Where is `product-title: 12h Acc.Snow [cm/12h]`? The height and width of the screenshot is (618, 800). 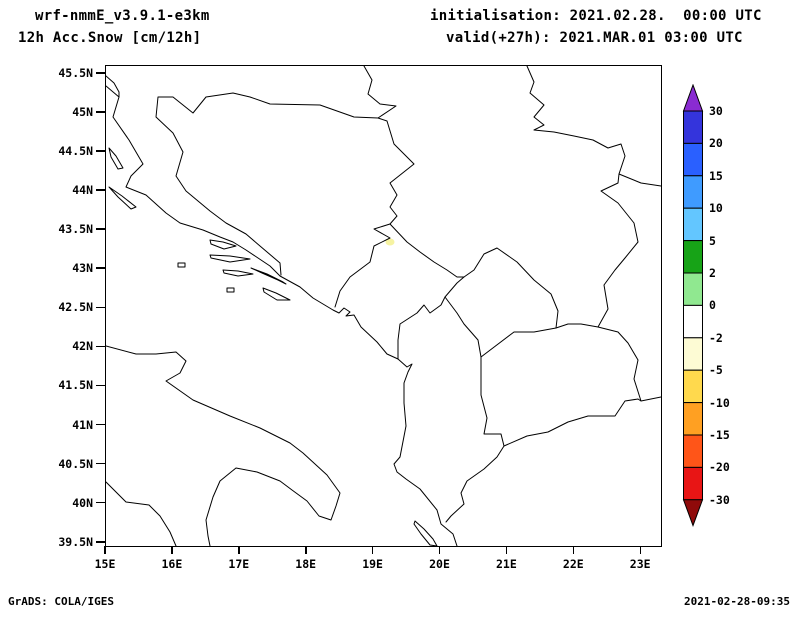
product-title: 12h Acc.Snow [cm/12h] is located at coordinates (110, 38).